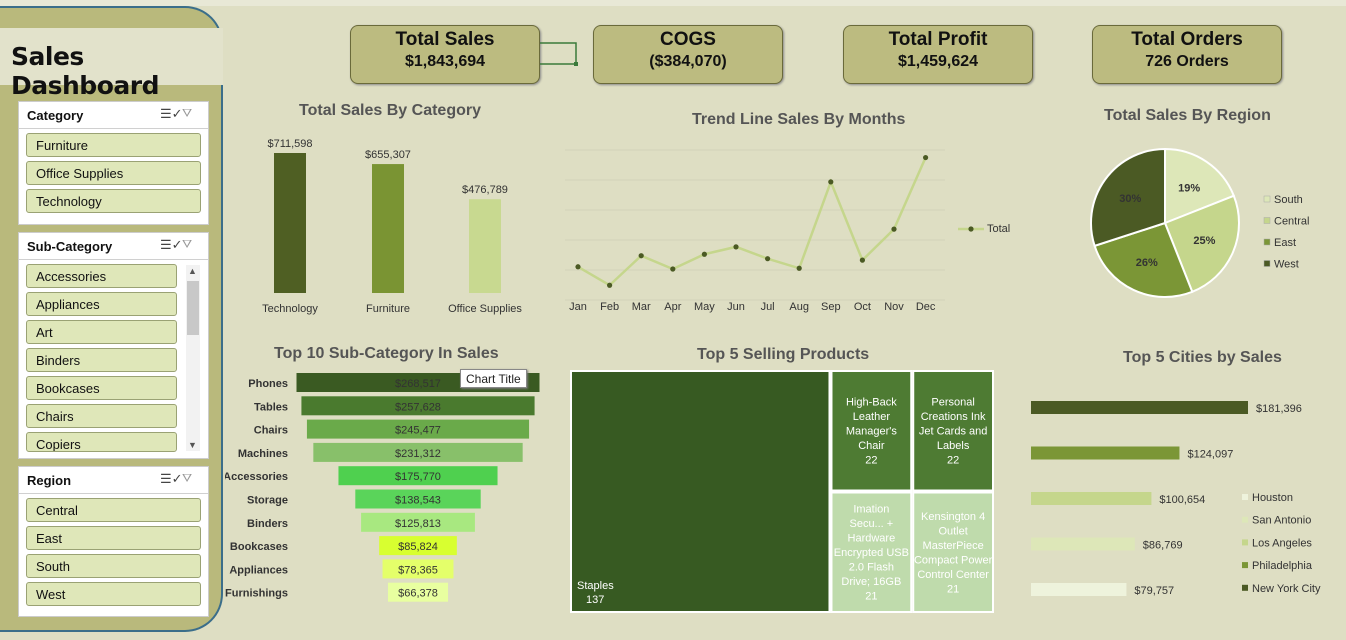 The height and width of the screenshot is (640, 1346). Describe the element at coordinates (418, 384) in the screenshot. I see `data-label: $268,517` at that location.